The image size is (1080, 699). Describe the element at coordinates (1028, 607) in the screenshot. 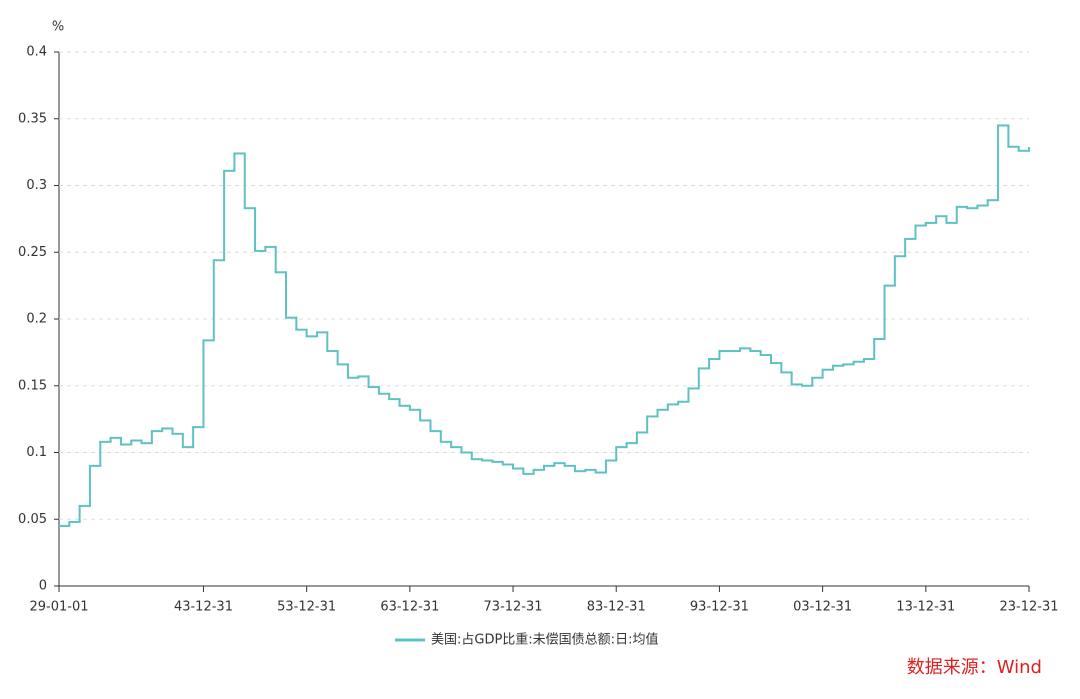

I see `x-tick-label: 23-12-31` at that location.